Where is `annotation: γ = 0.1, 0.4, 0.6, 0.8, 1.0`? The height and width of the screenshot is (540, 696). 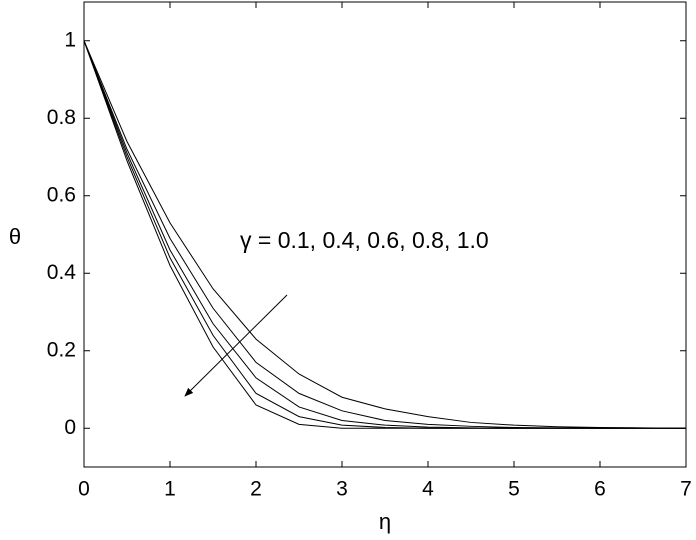 annotation: γ = 0.1, 0.4, 0.6, 0.8, 1.0 is located at coordinates (364, 240).